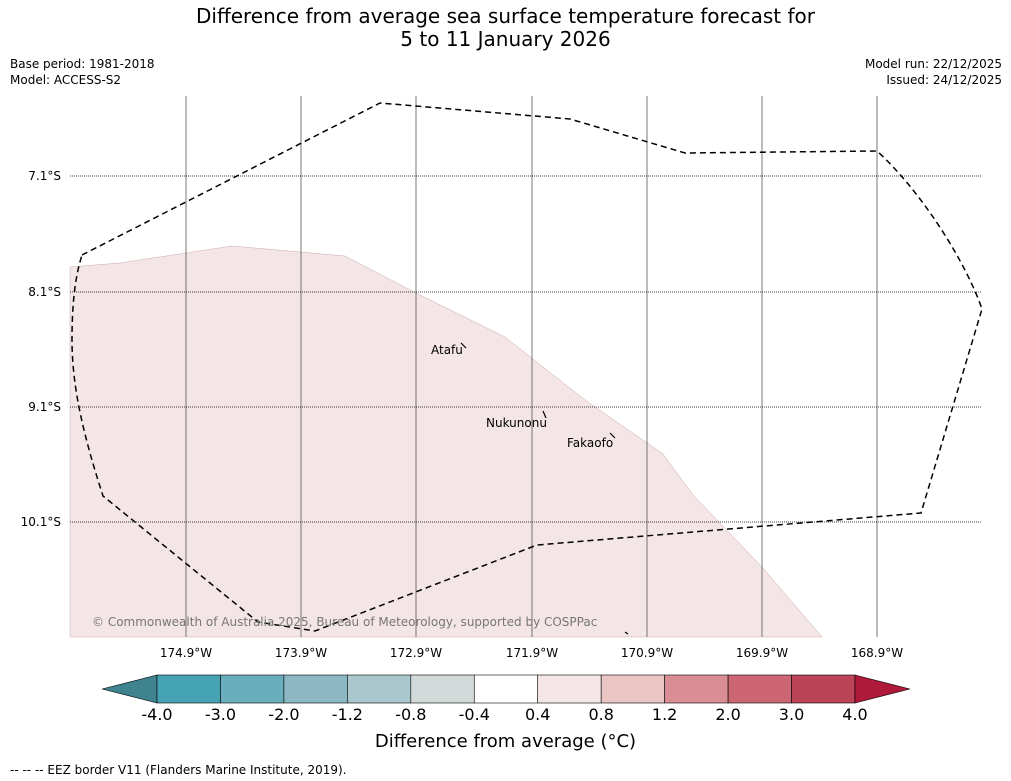 Image resolution: width=1011 pixels, height=781 pixels. What do you see at coordinates (474, 714) in the screenshot?
I see `colorbar-tick-label: -0.4` at bounding box center [474, 714].